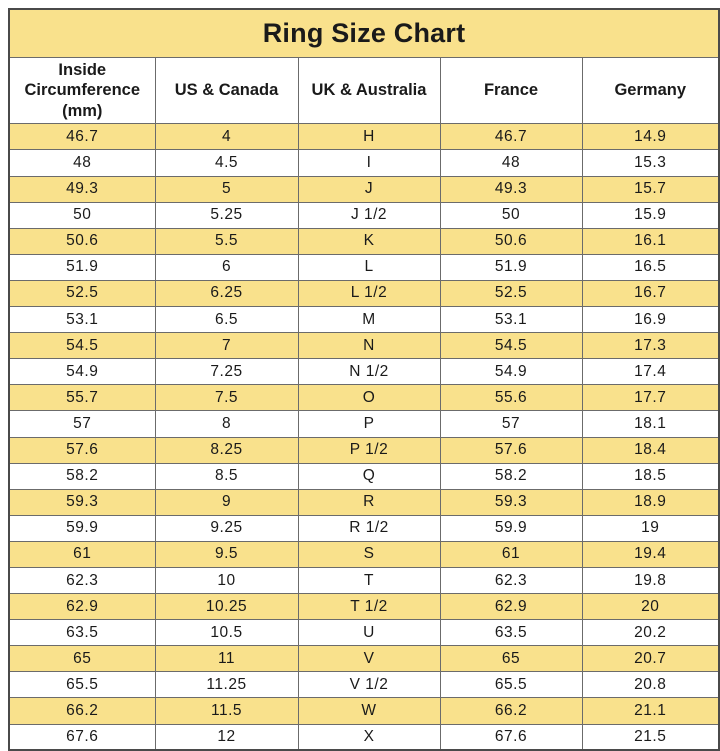 The width and height of the screenshot is (720, 751). What do you see at coordinates (226, 189) in the screenshot?
I see `cell-us-canada: 5` at bounding box center [226, 189].